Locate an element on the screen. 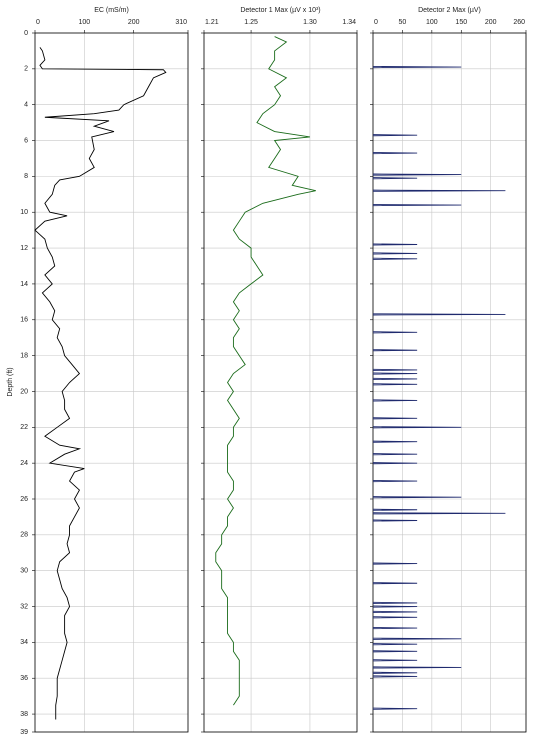  y-tick-label: 36 is located at coordinates (24, 678).